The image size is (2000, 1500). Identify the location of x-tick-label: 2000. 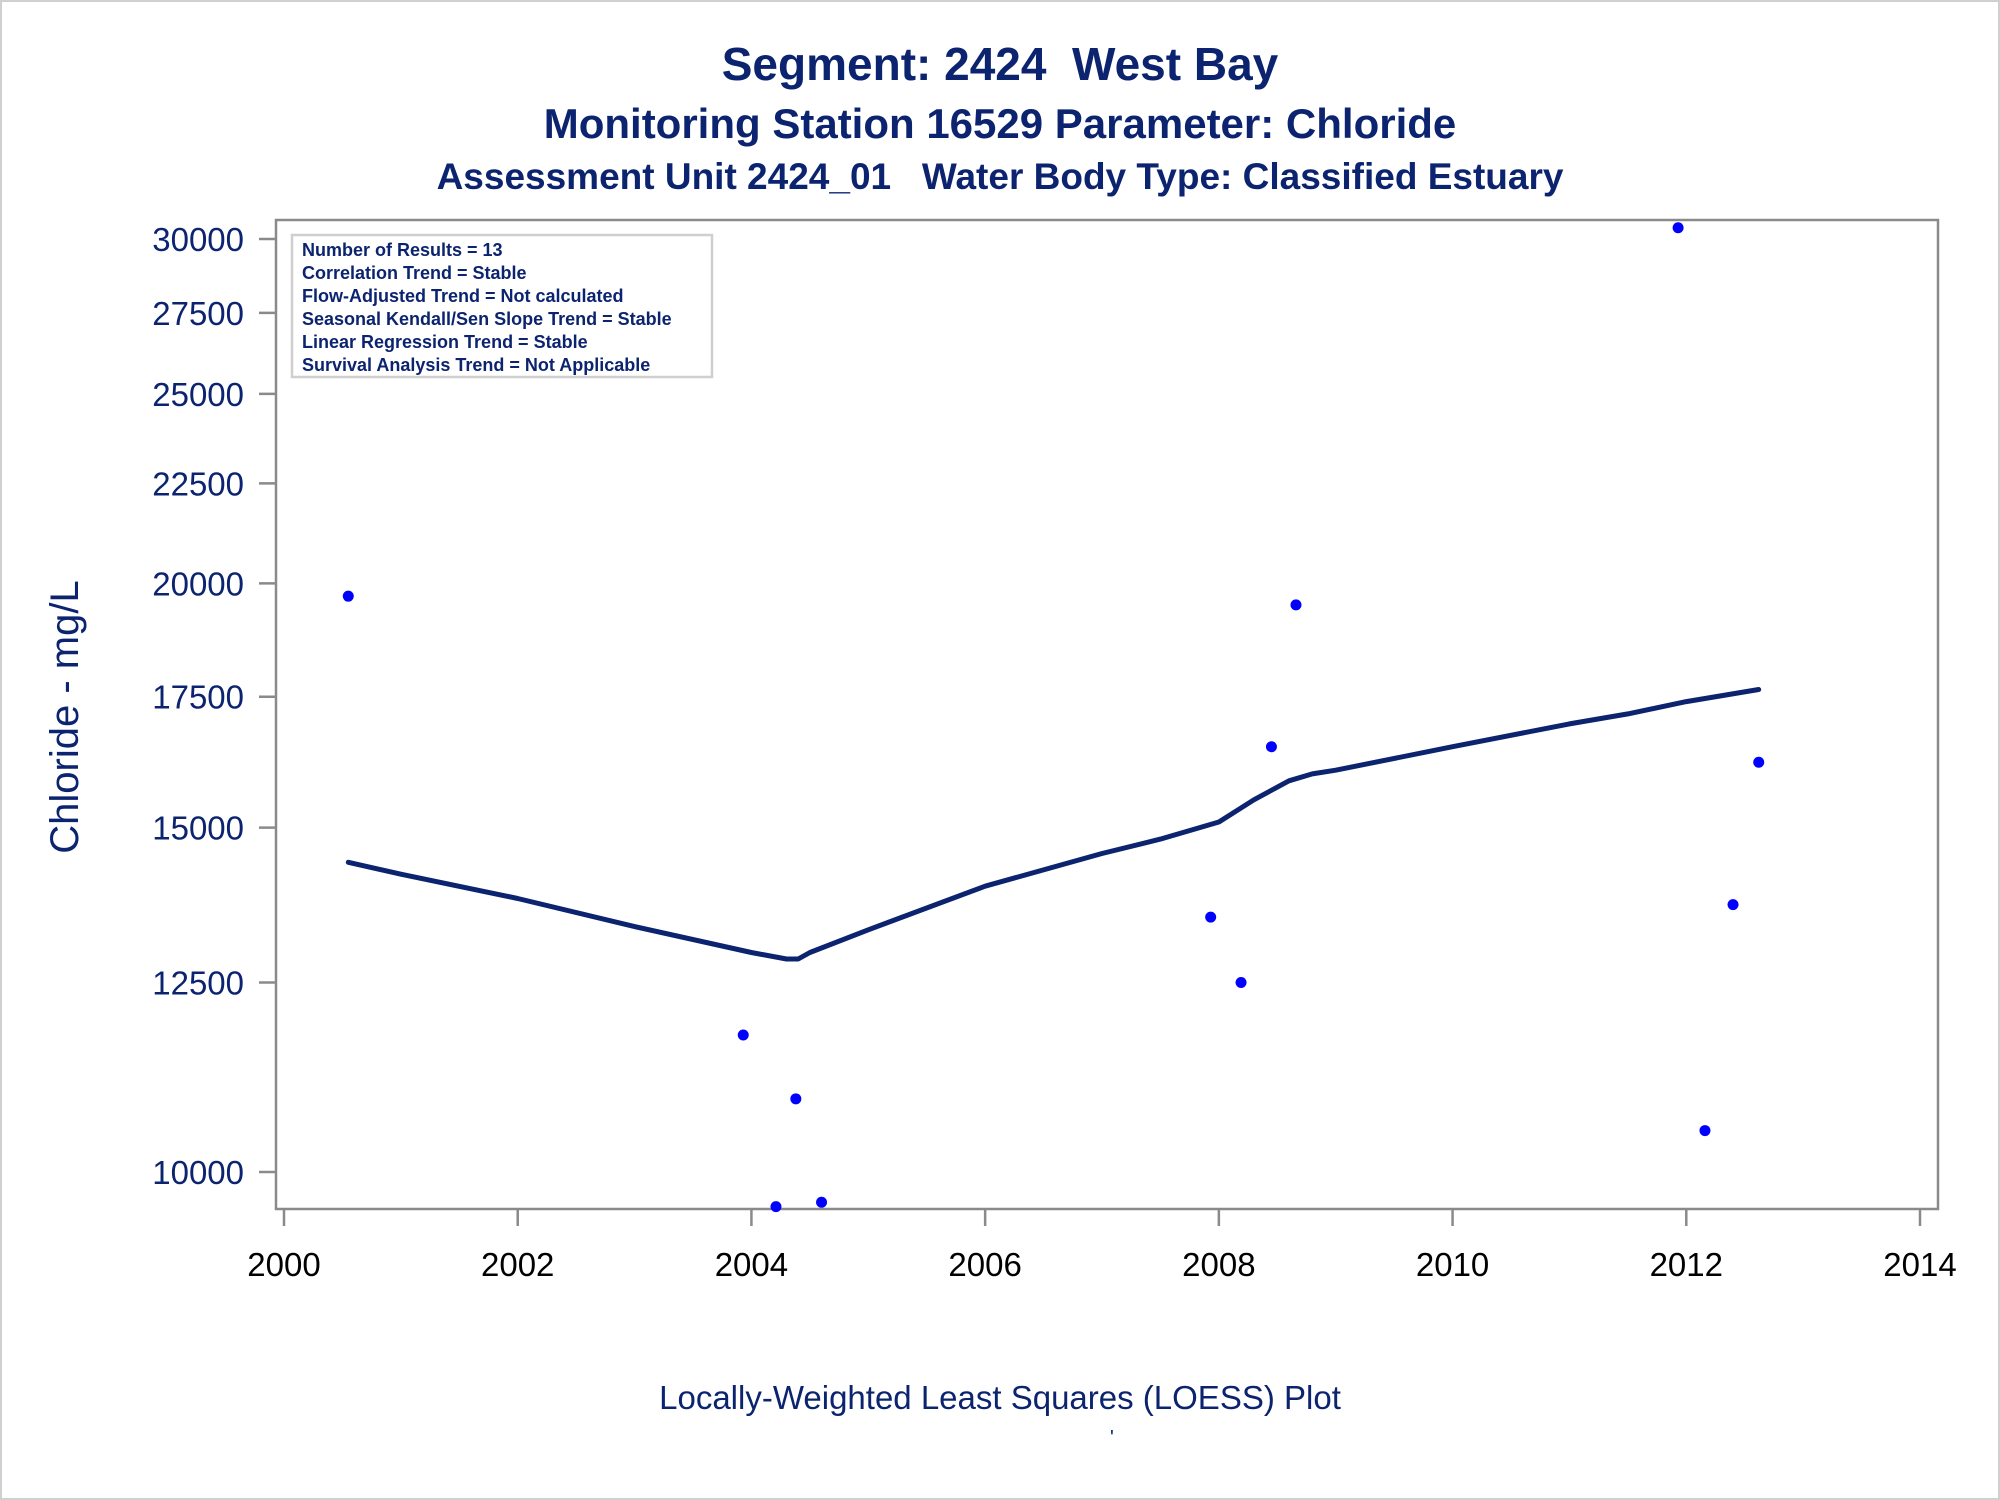
(283, 1264).